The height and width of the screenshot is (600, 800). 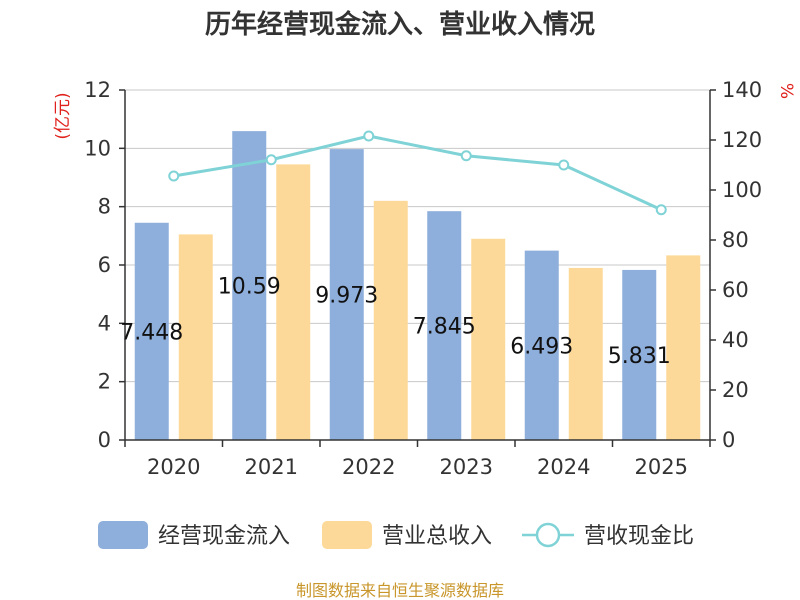 I want to click on data-label: 9.973, so click(x=346, y=296).